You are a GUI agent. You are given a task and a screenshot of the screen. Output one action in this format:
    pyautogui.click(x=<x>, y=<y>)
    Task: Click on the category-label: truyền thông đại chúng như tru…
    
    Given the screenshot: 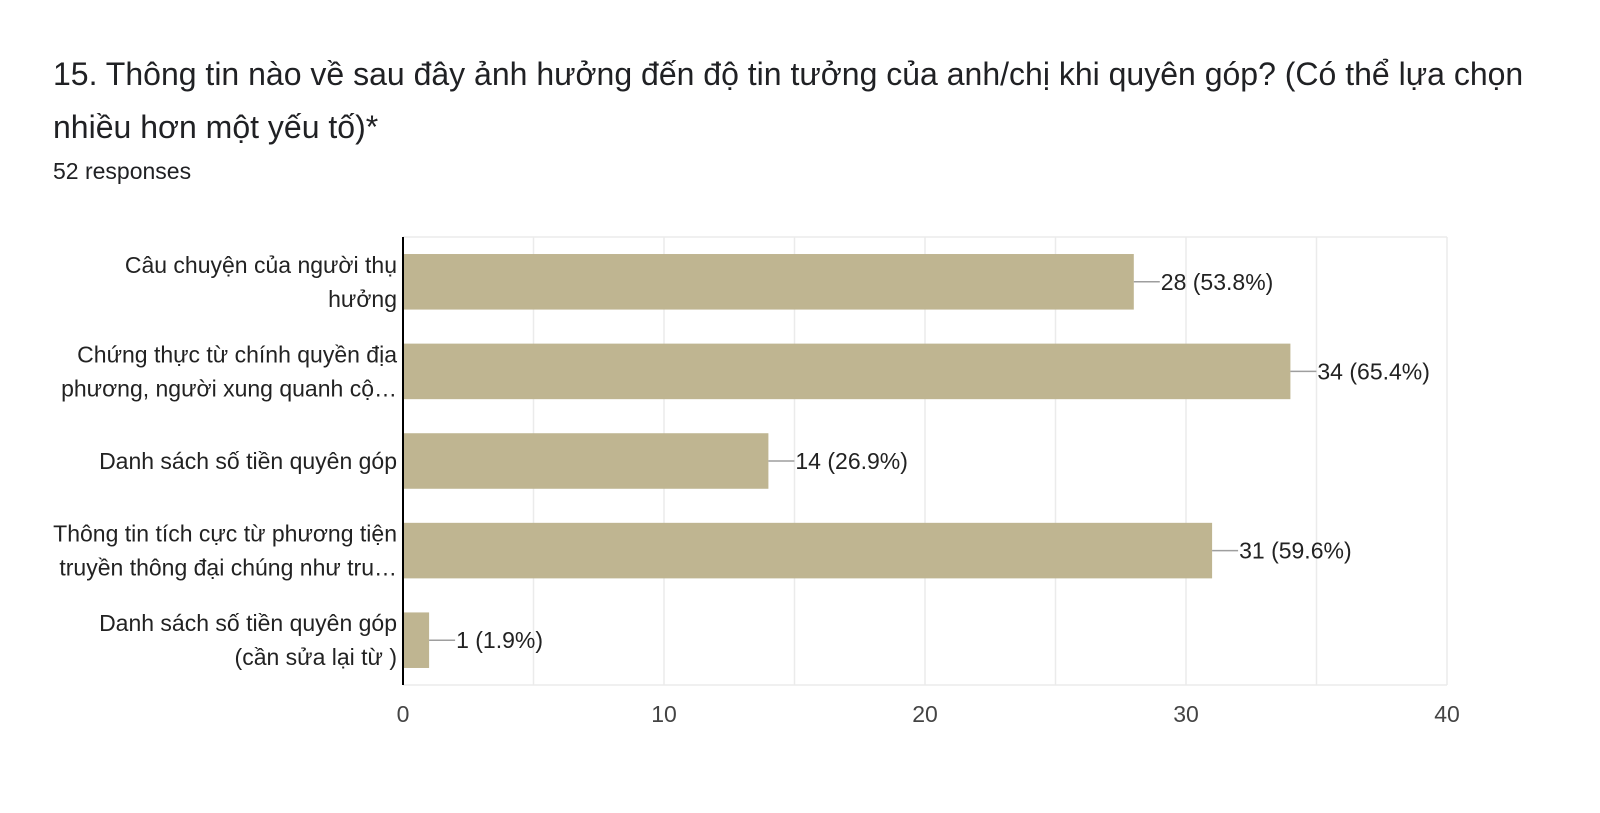 What is the action you would take?
    pyautogui.click(x=228, y=568)
    